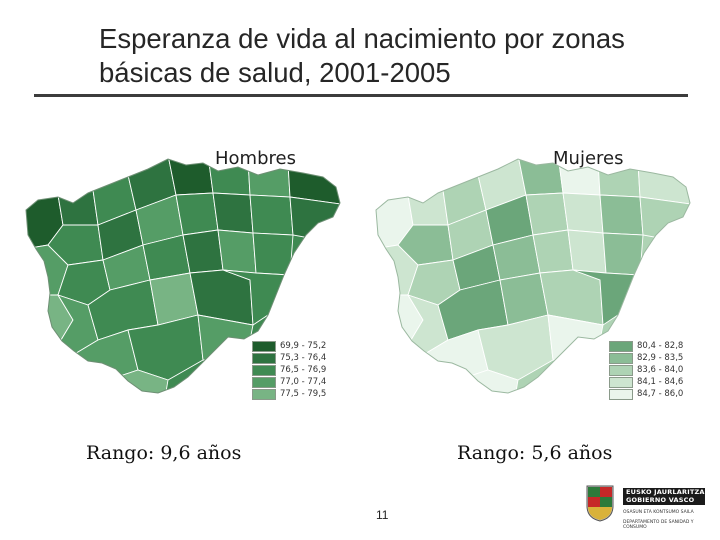 This screenshot has height=540, width=720. Describe the element at coordinates (535, 453) in the screenshot. I see `range-text-mujeres: Rango: 5,6 años` at that location.